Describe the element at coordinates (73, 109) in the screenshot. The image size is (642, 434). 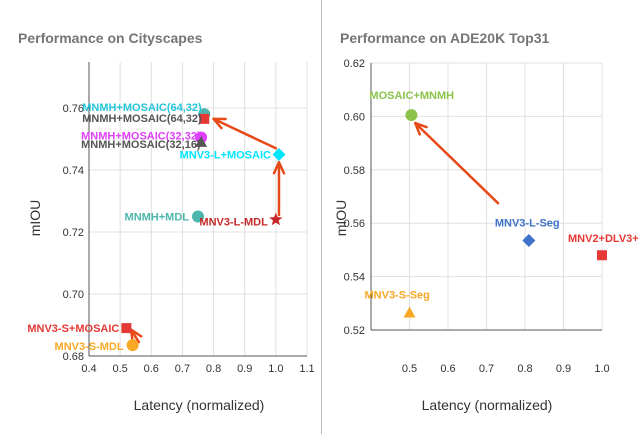
I see `y-tick-label: 0.76` at that location.